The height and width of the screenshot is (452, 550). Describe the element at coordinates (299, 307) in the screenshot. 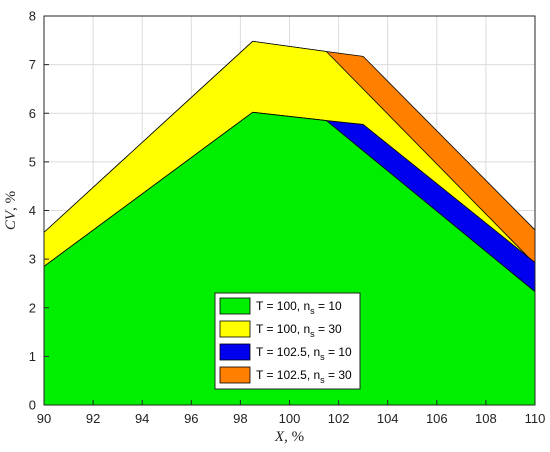

I see `legend-label: T = 100, ns = 10` at that location.